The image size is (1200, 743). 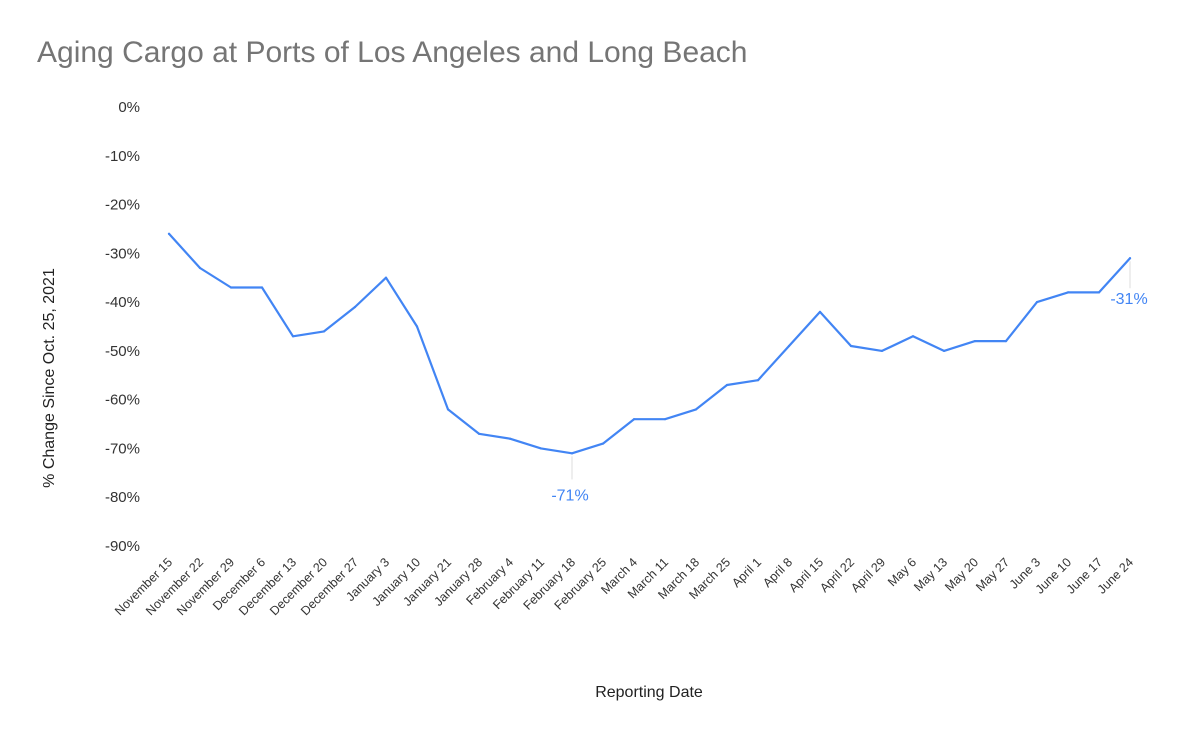 What do you see at coordinates (122, 156) in the screenshot?
I see `y-tick-label: -10%` at bounding box center [122, 156].